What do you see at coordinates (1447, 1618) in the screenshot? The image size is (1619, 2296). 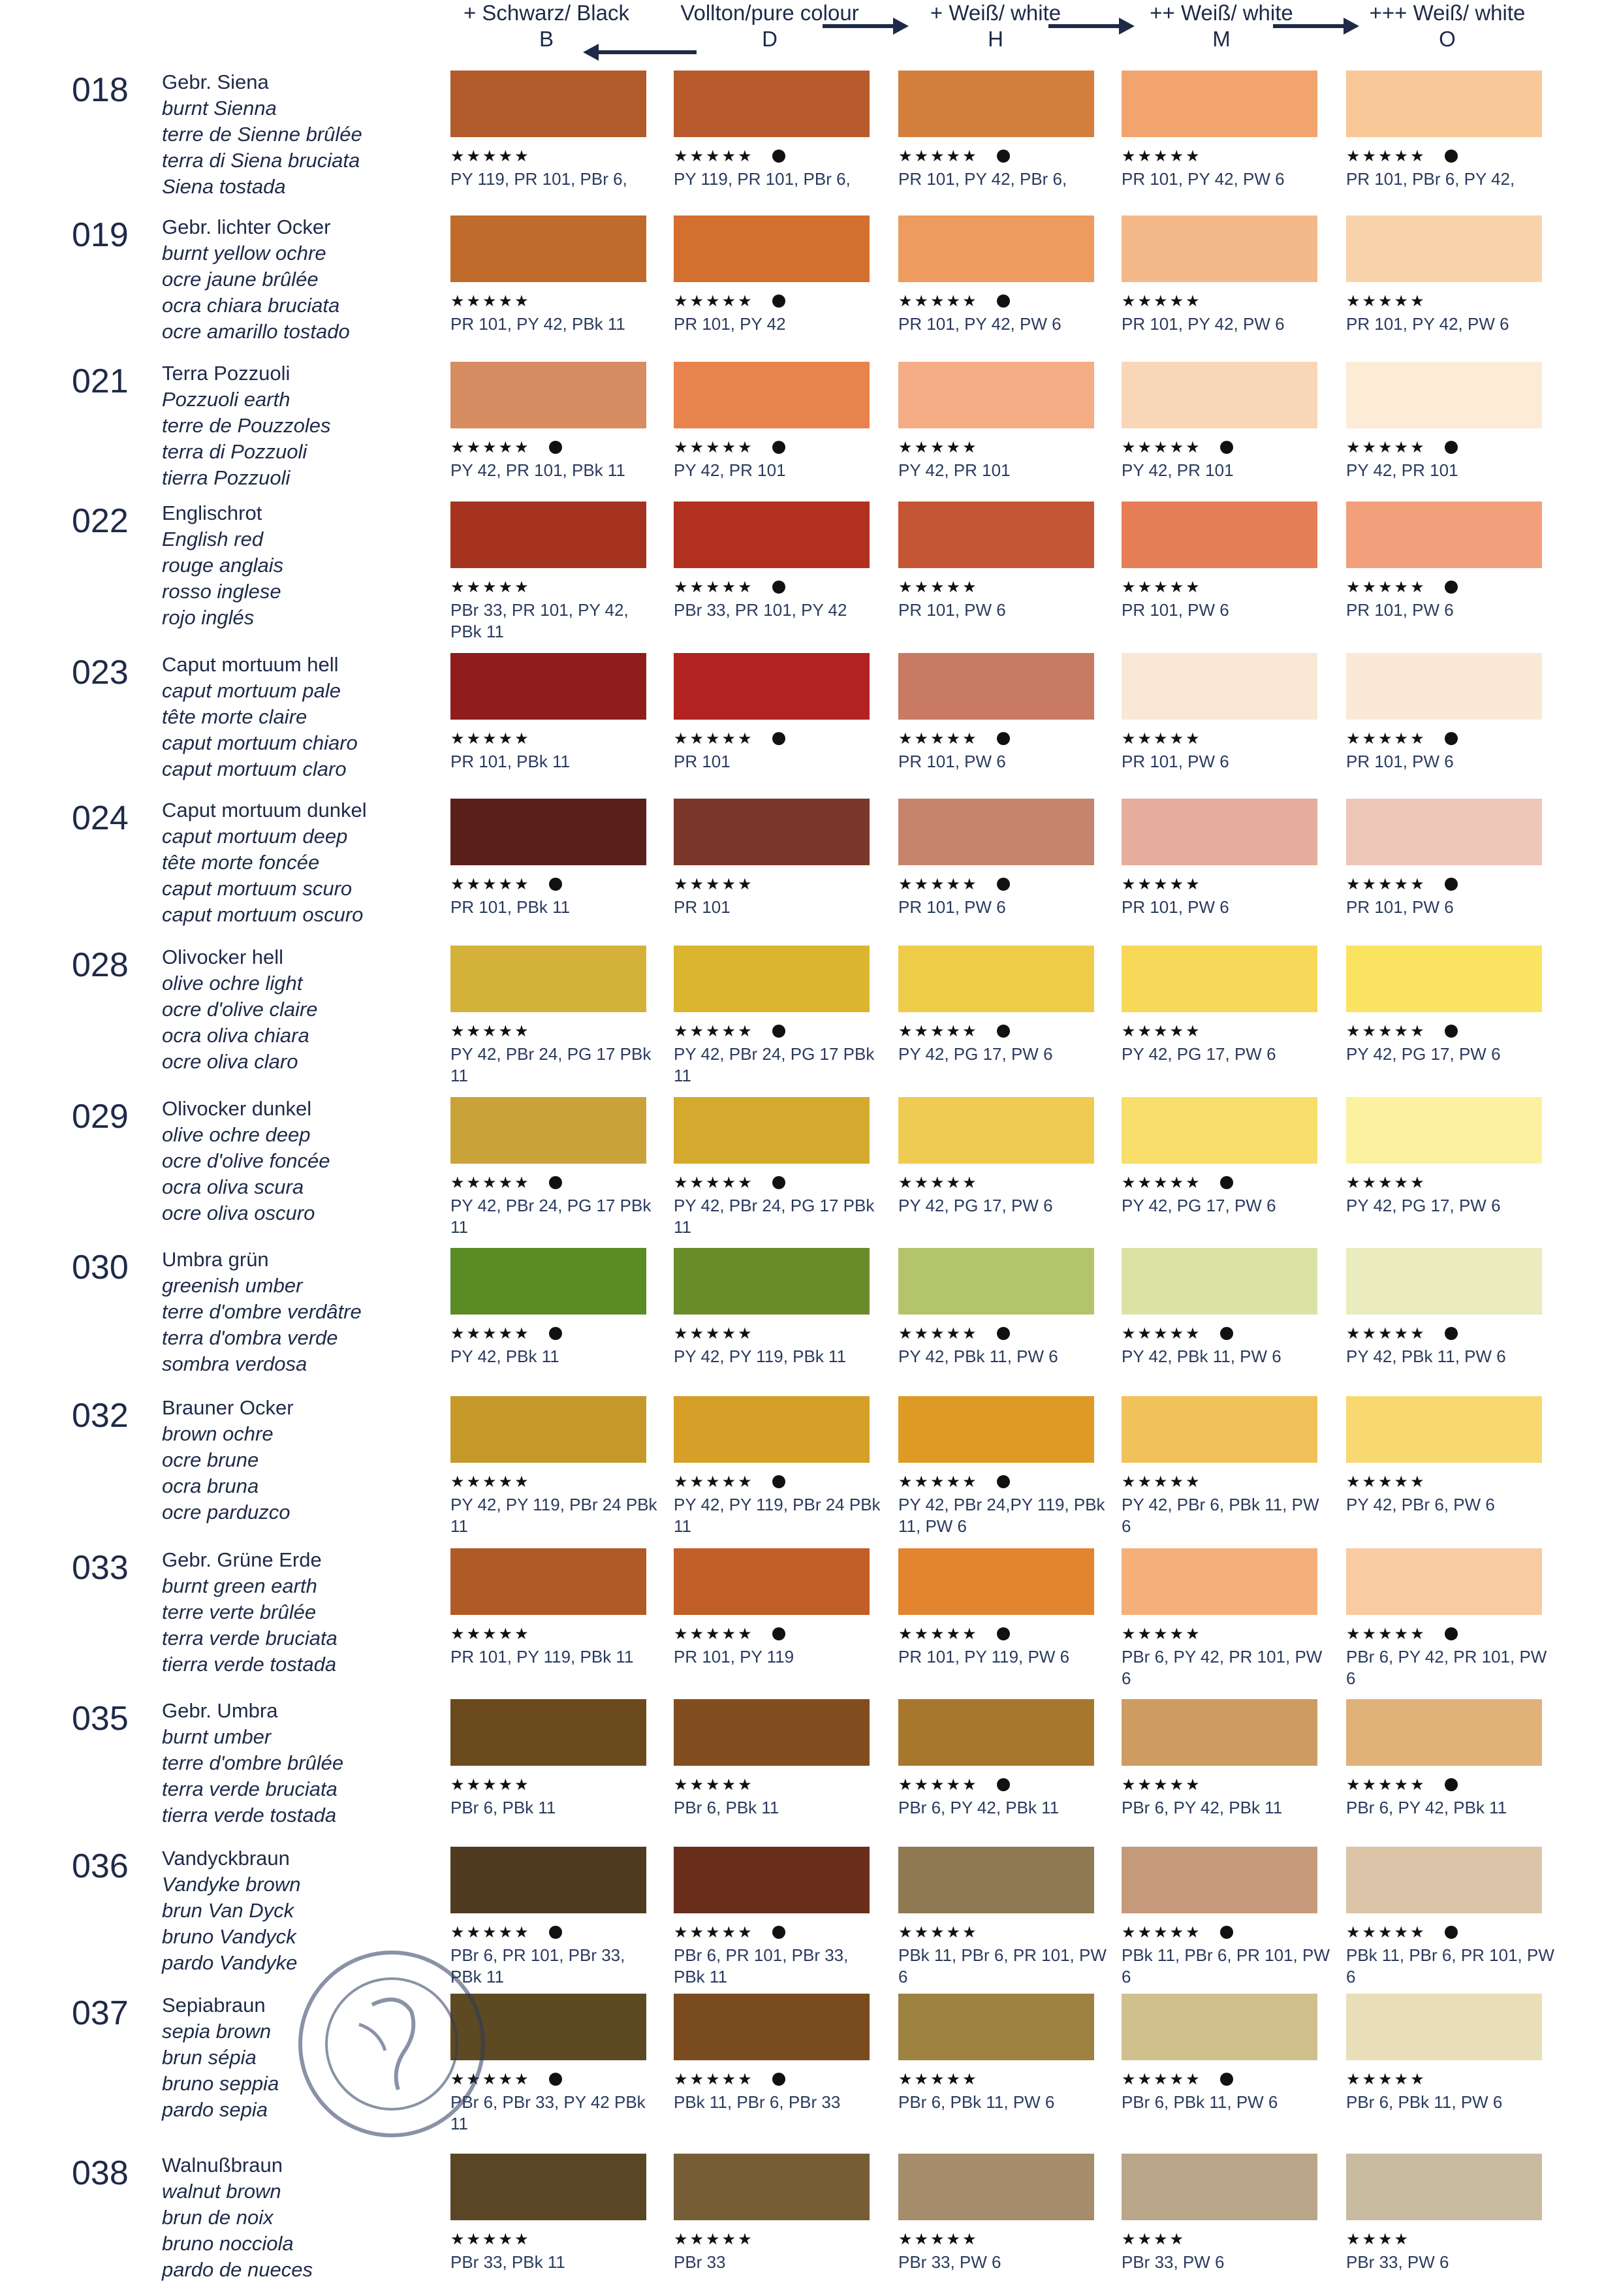 I see `color-cell: ★★★★★ PBr 6, PY 42, PR 101, PW 6` at bounding box center [1447, 1618].